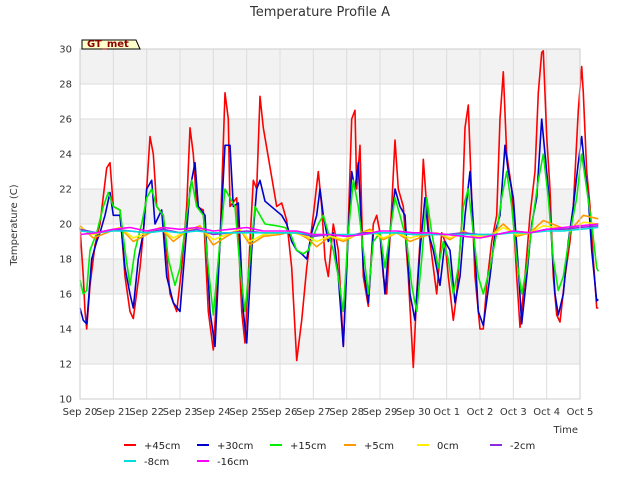  I want to click on series-line-16cm, so click(339, 231).